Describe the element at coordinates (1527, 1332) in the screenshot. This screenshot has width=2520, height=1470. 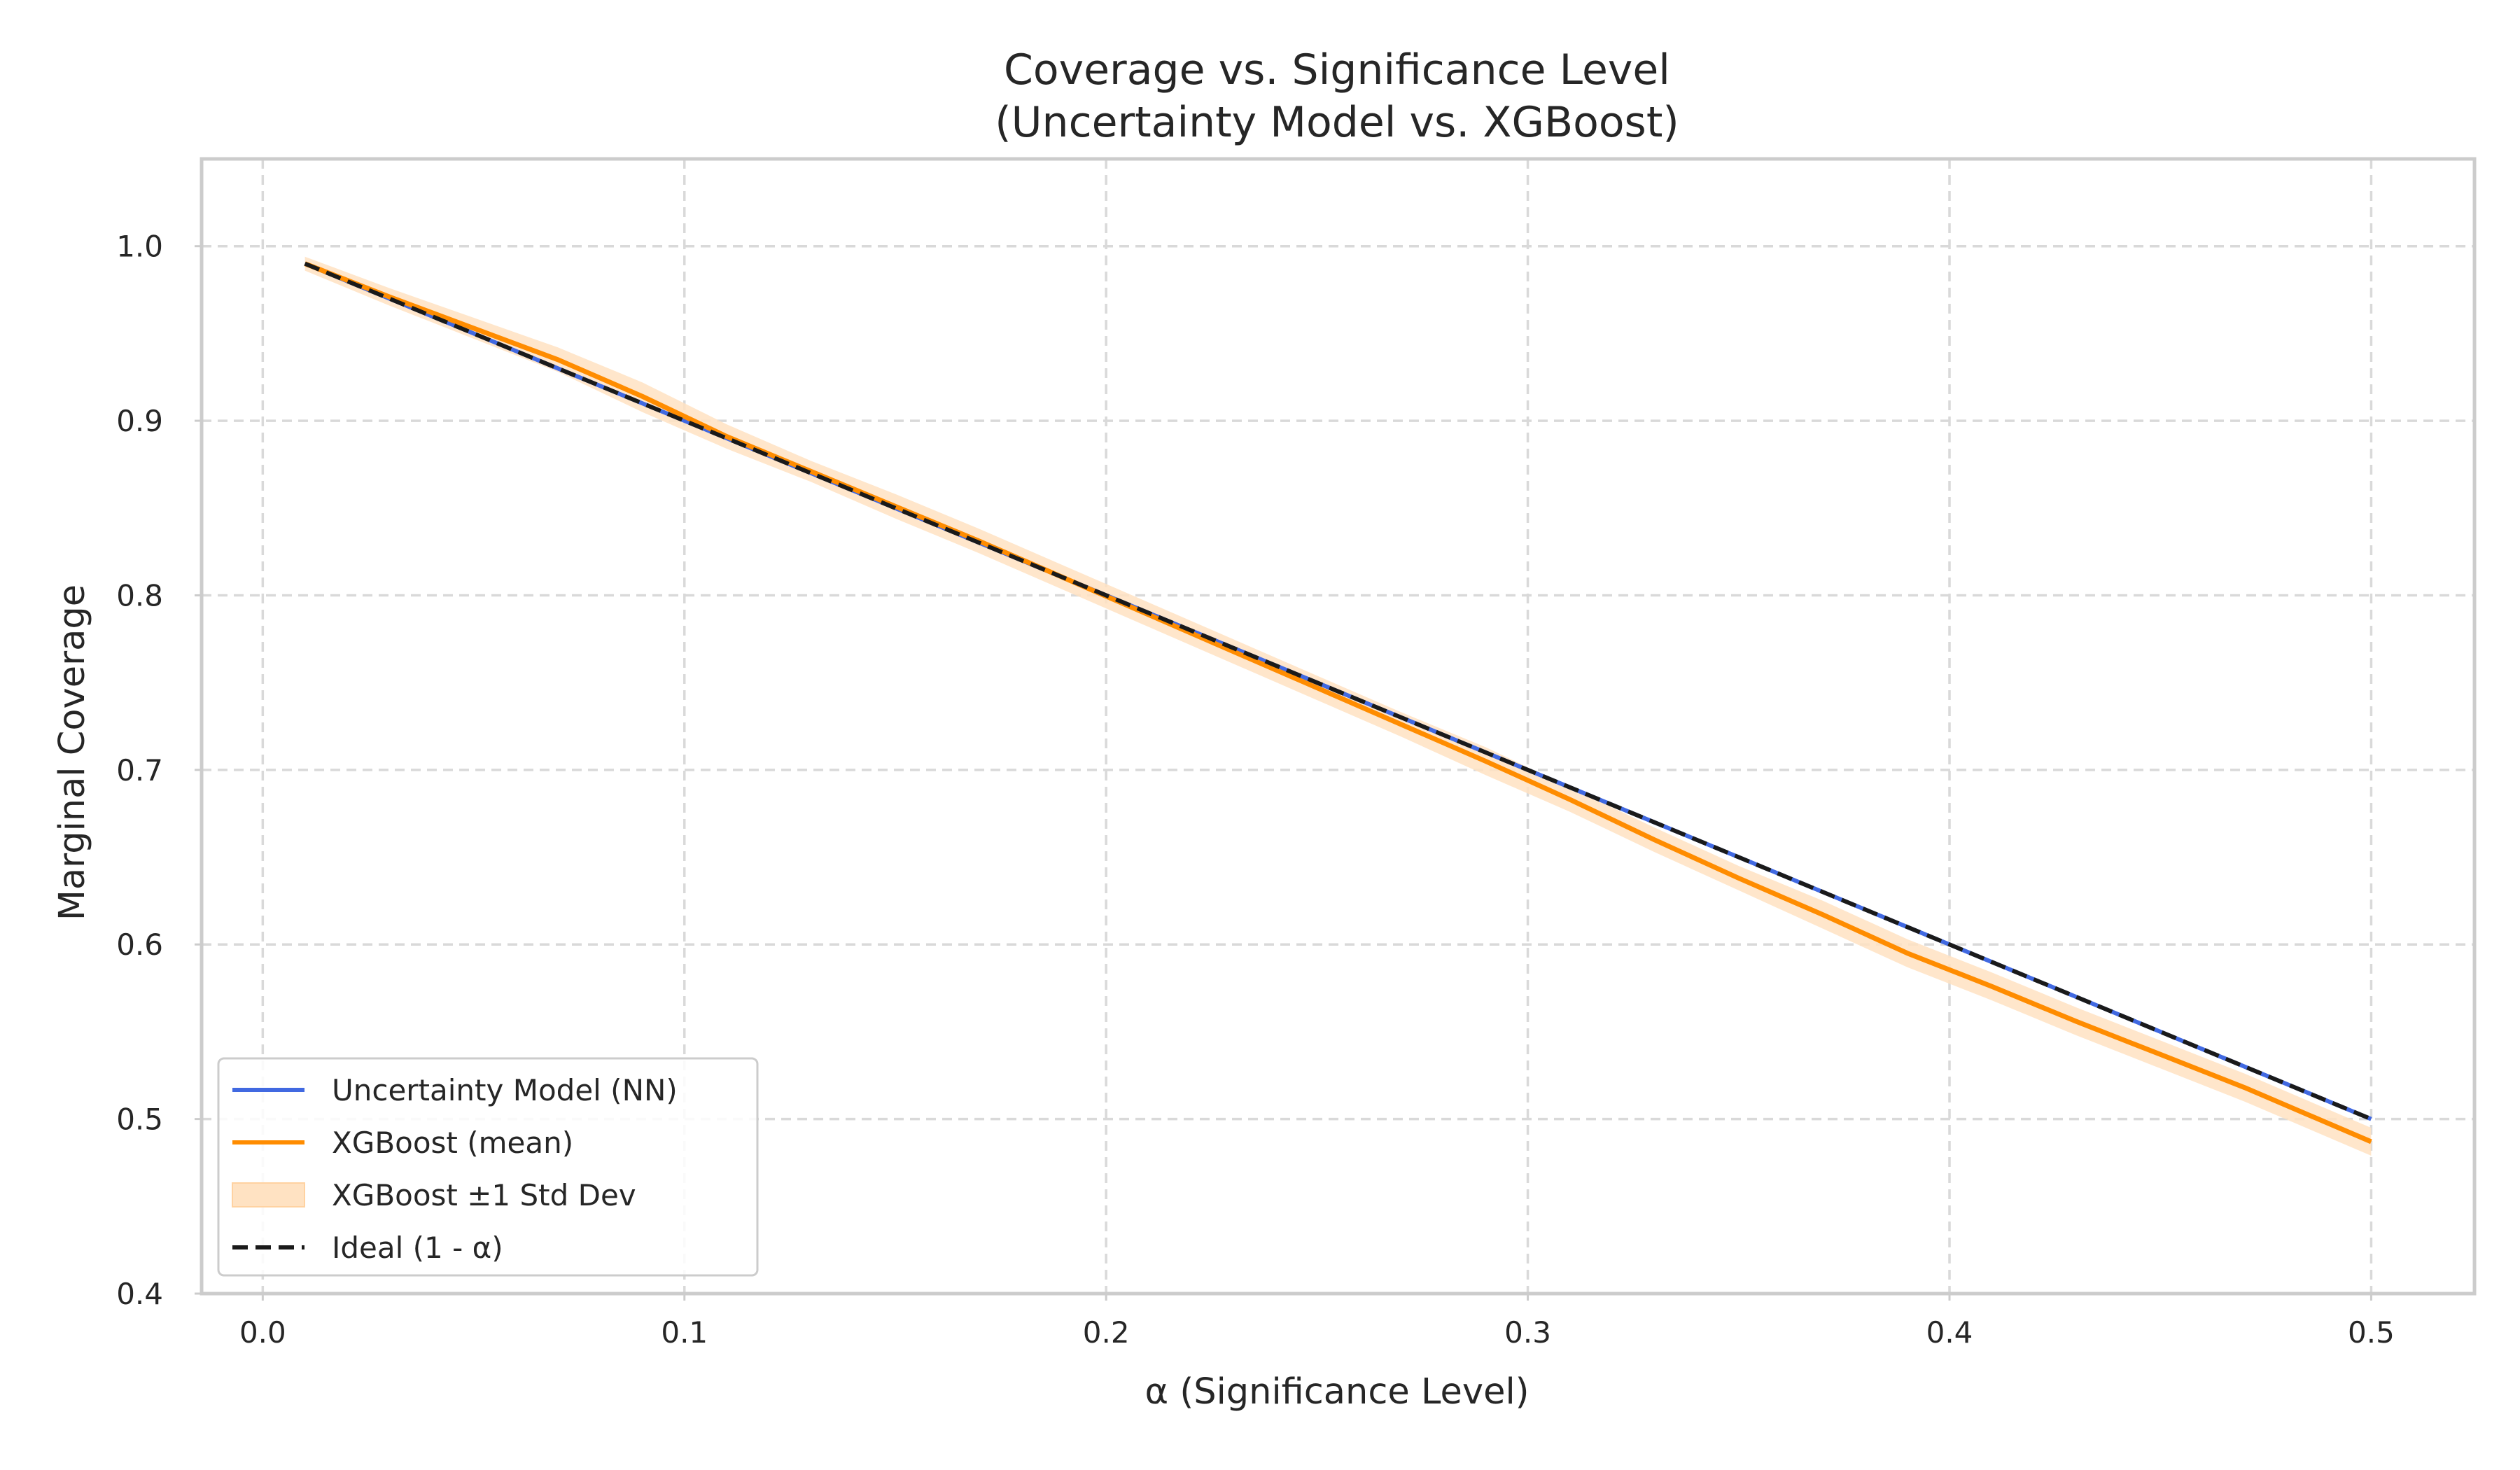
I see `x-tick-label: 0.3` at that location.